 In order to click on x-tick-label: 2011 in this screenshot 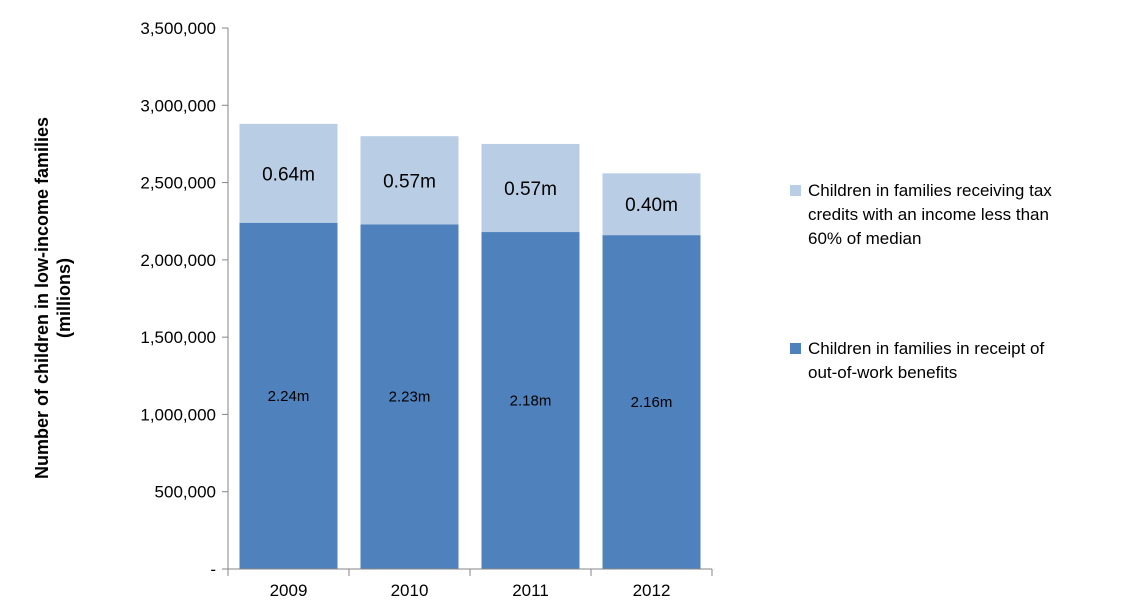, I will do `click(530, 590)`.